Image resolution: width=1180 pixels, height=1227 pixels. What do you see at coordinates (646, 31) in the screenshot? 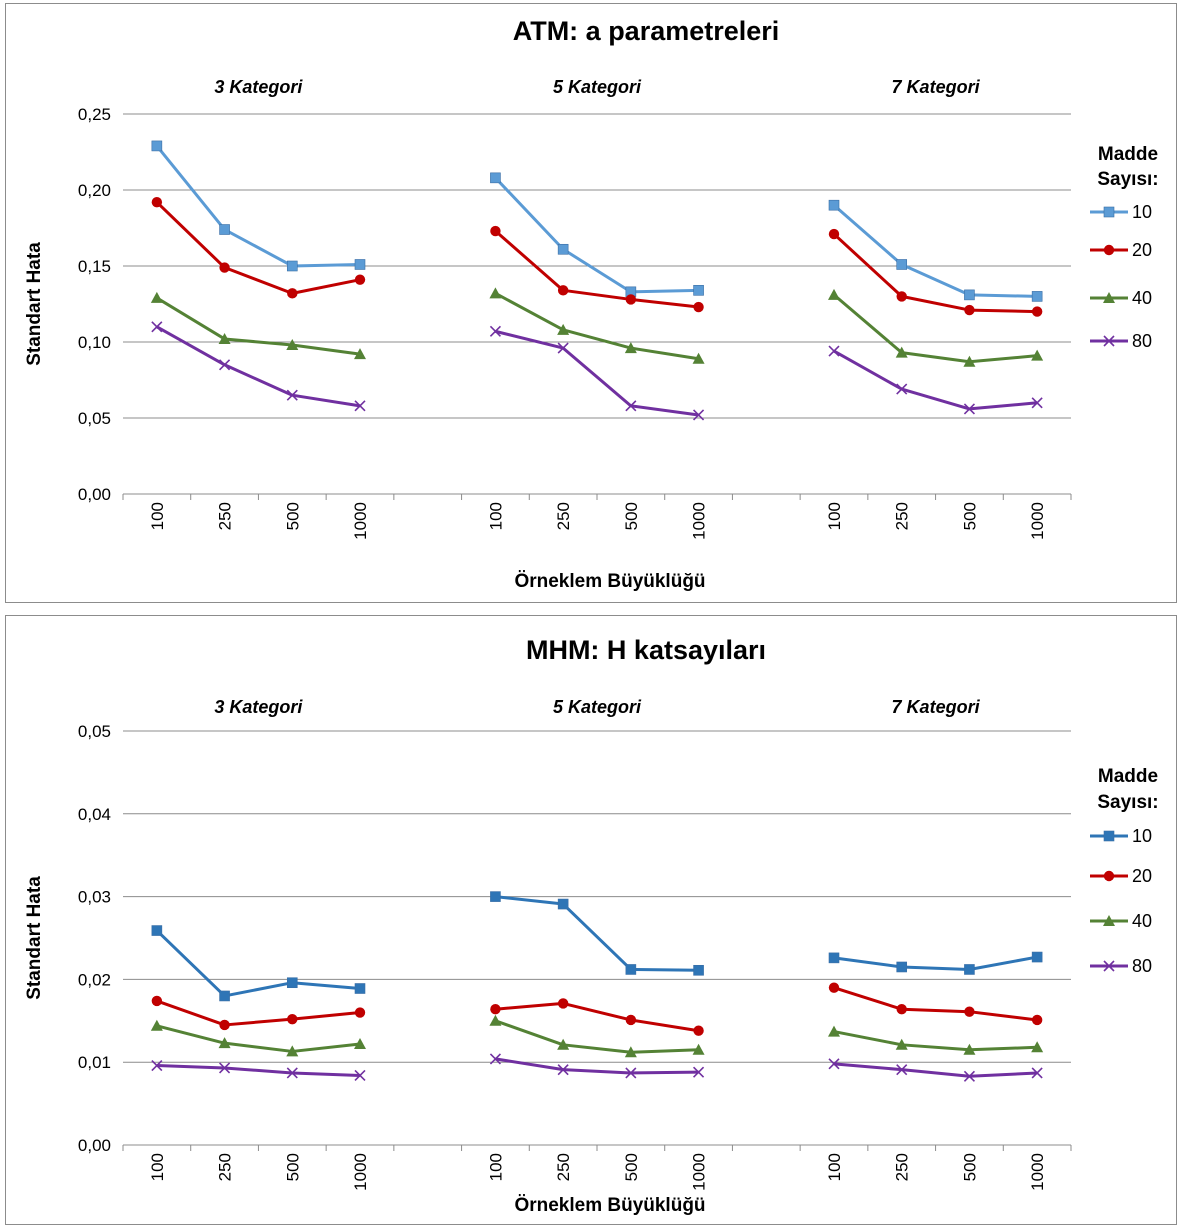
I see `chart-title: ATM: a parametreleri` at bounding box center [646, 31].